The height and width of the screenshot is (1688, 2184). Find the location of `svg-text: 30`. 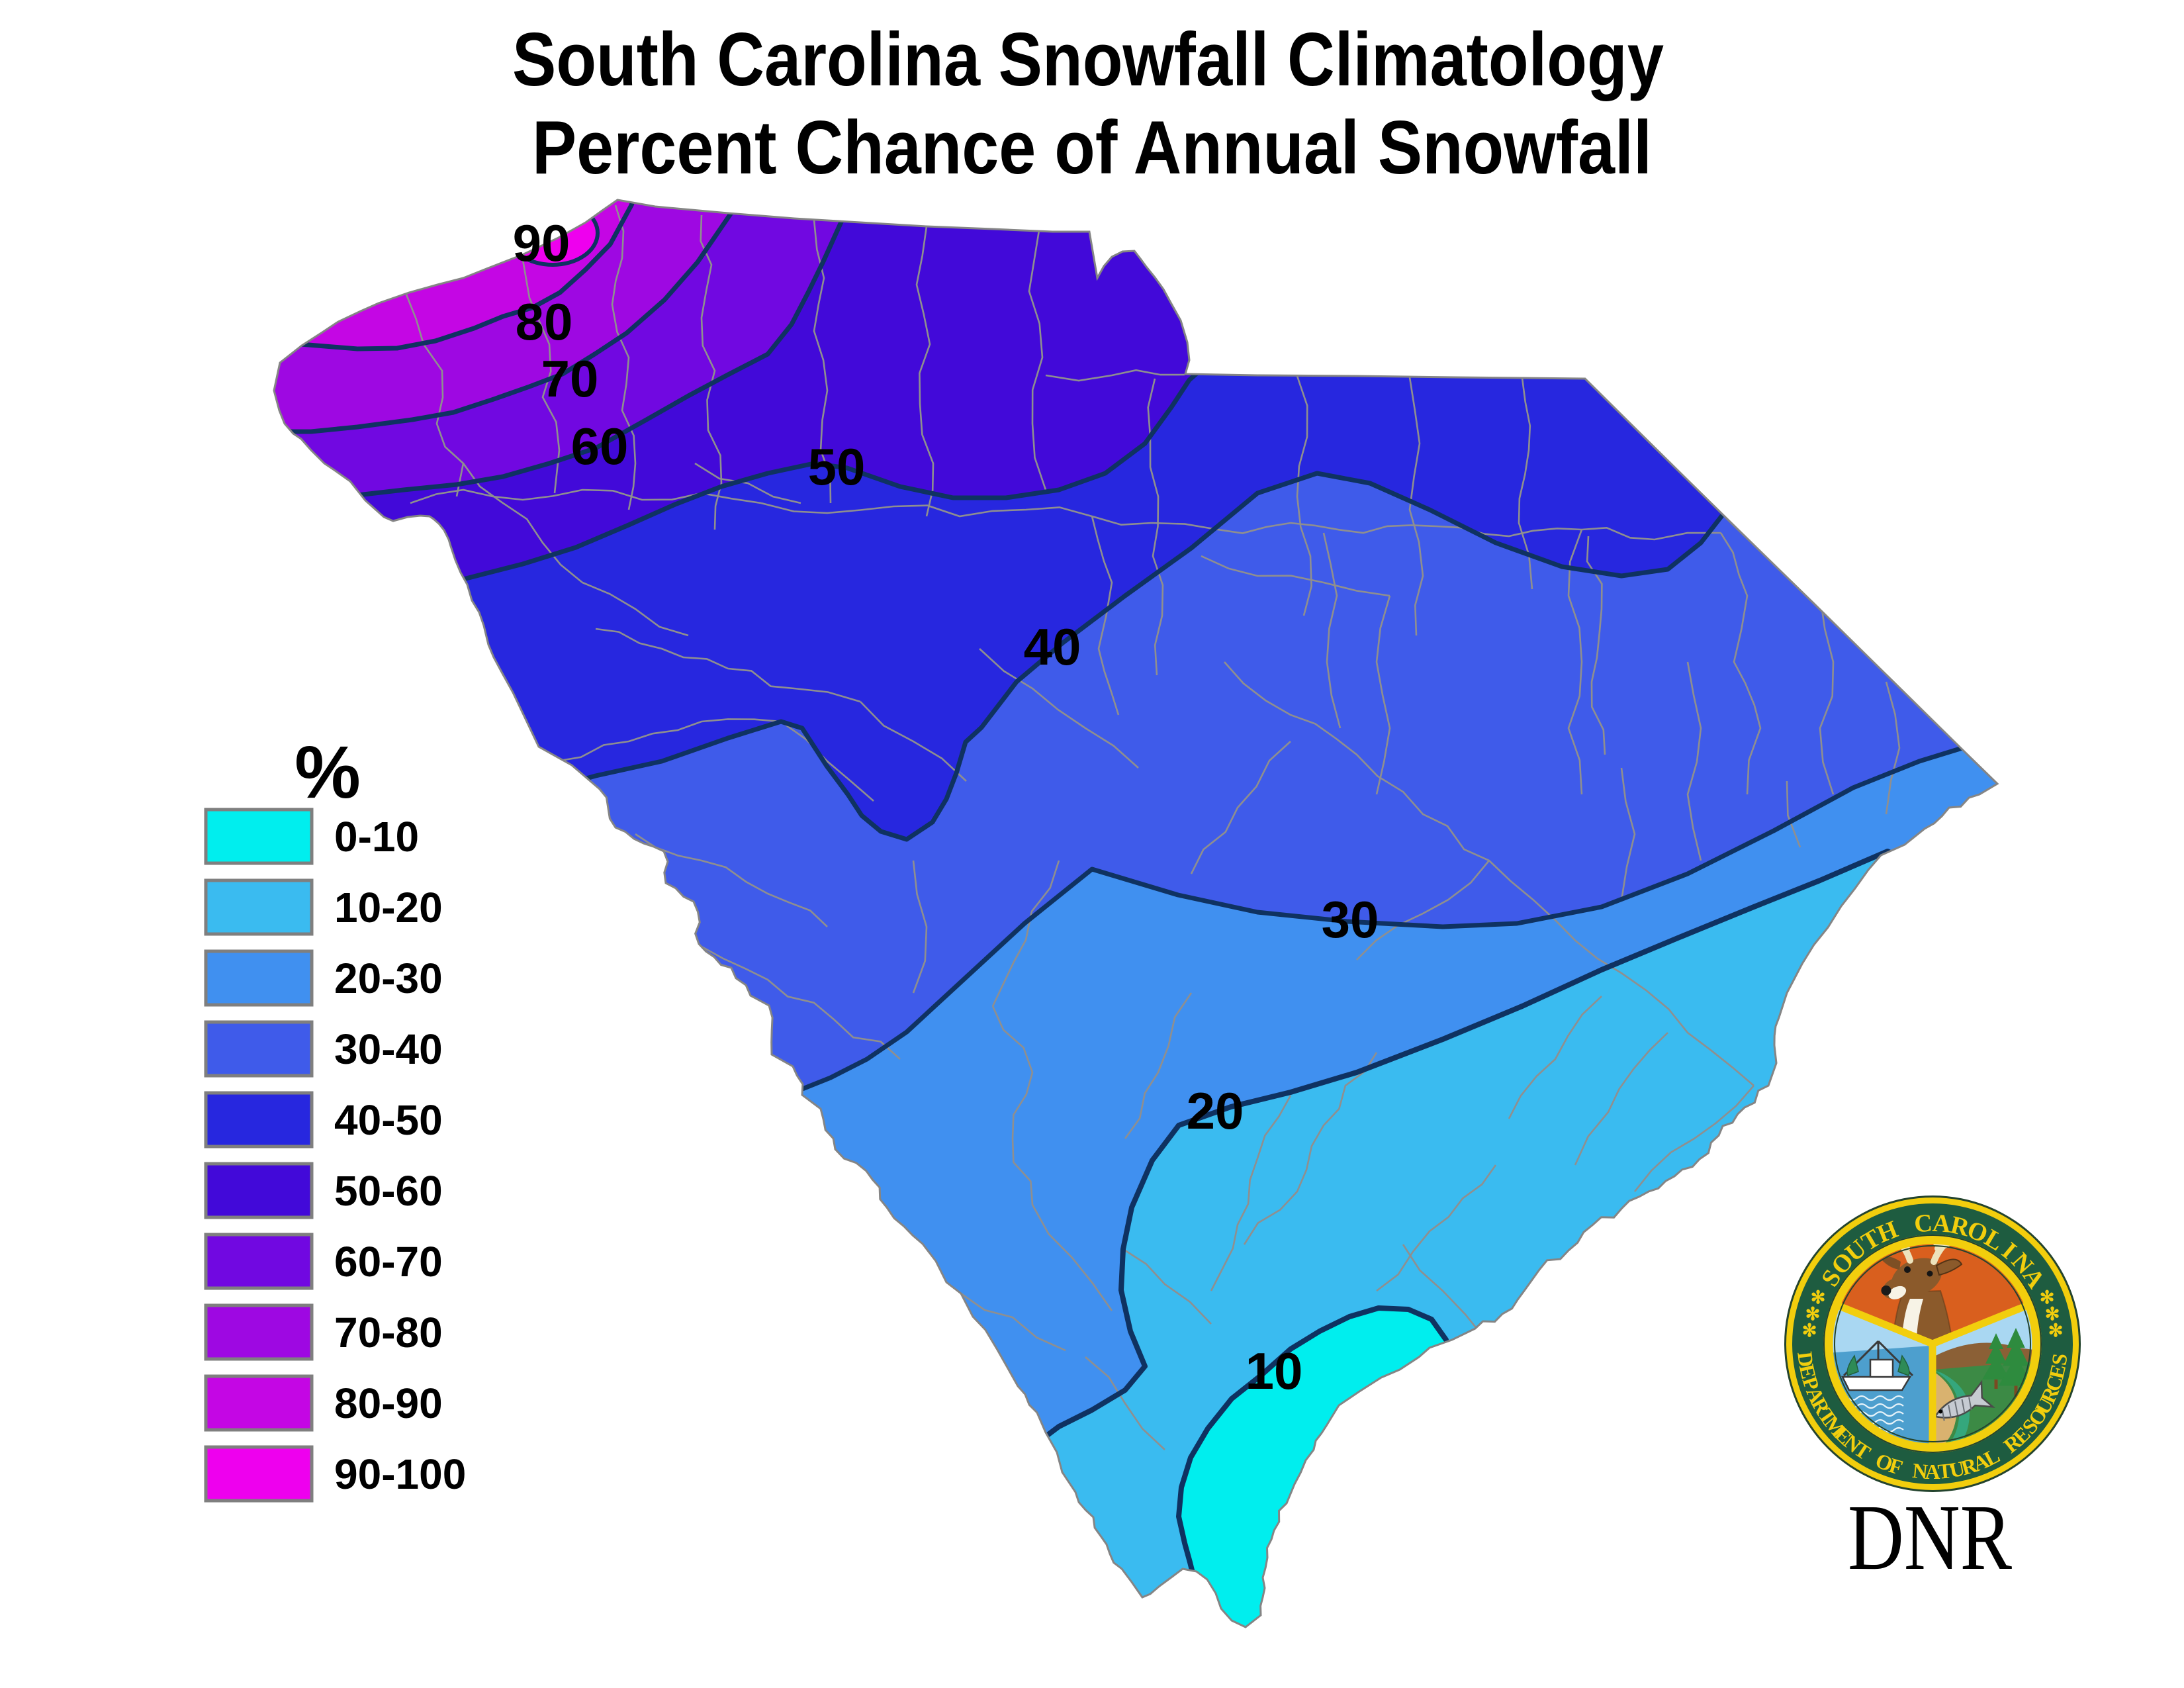

svg-text: 30 is located at coordinates (1351, 919).